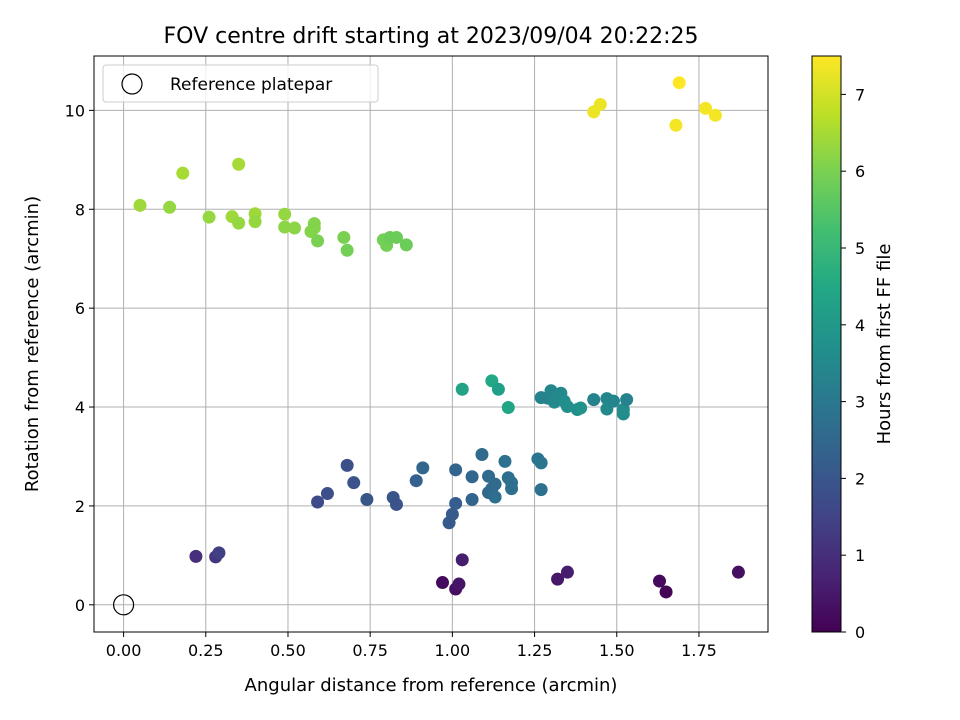 Image resolution: width=960 pixels, height=720 pixels. I want to click on legend-marker, so click(132, 84).